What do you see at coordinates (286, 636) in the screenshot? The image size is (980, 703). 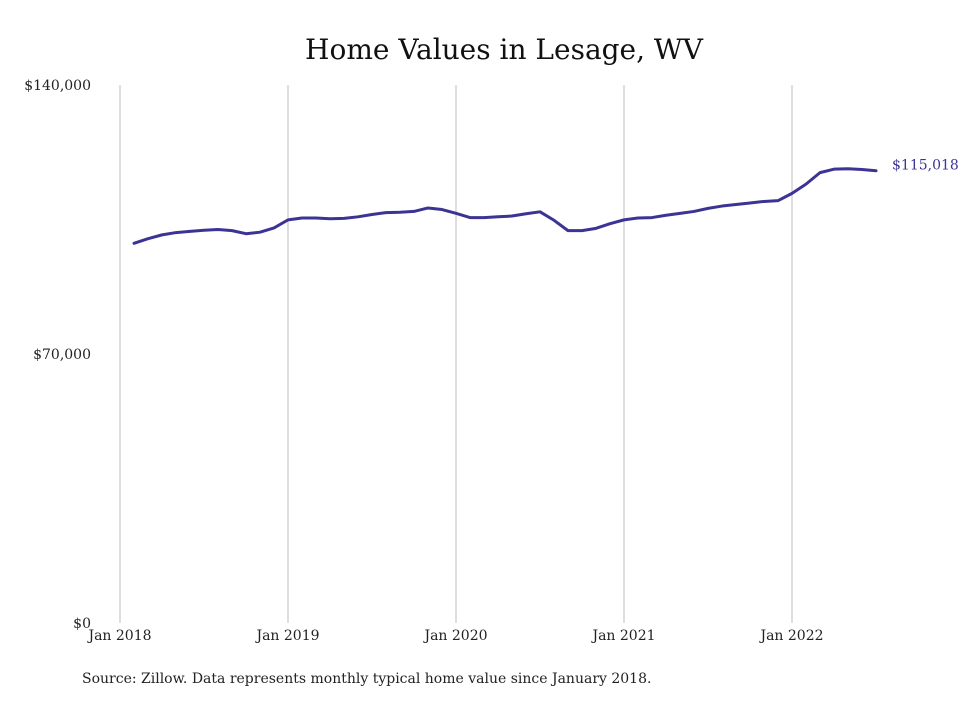 I see `x-tick-label: Jan 2019` at bounding box center [286, 636].